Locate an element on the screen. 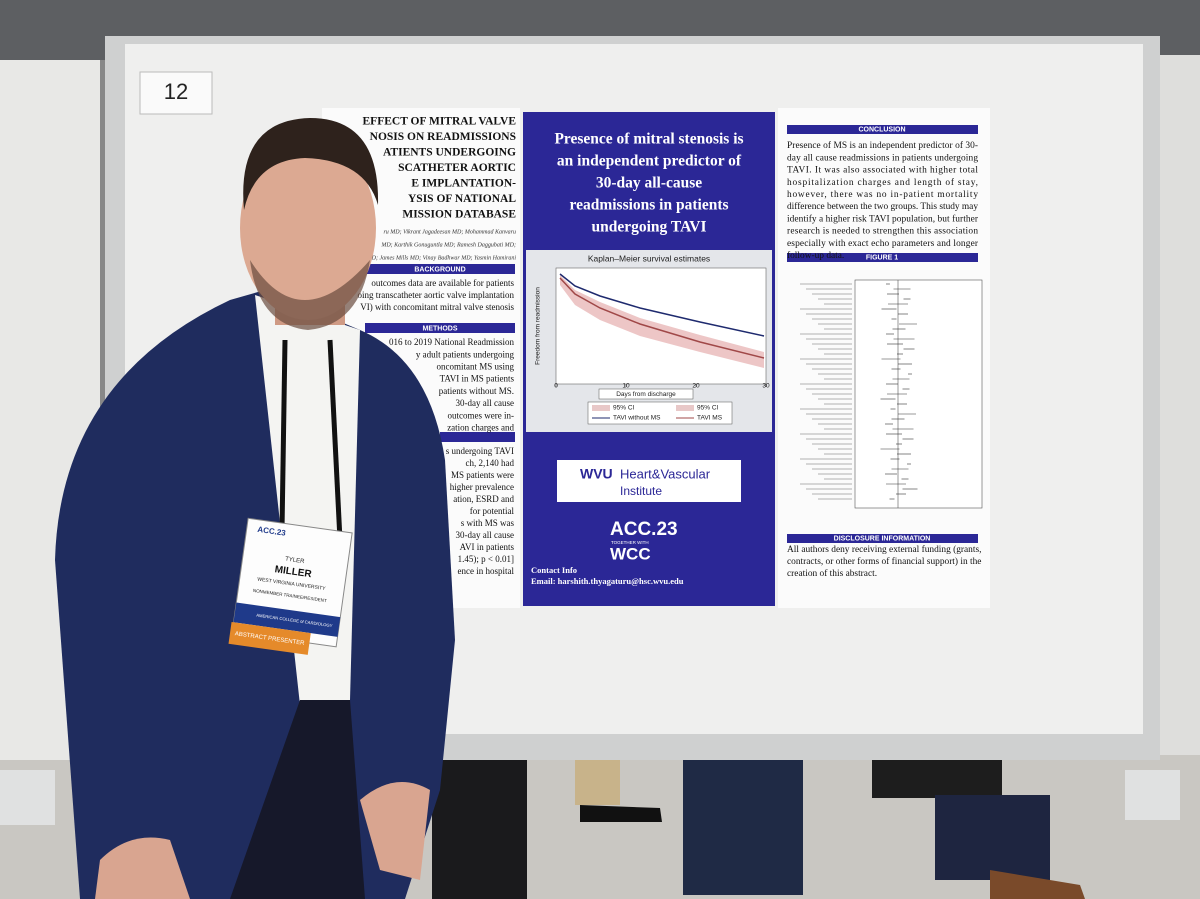  body-text: follow-up data. is located at coordinates (815, 255).